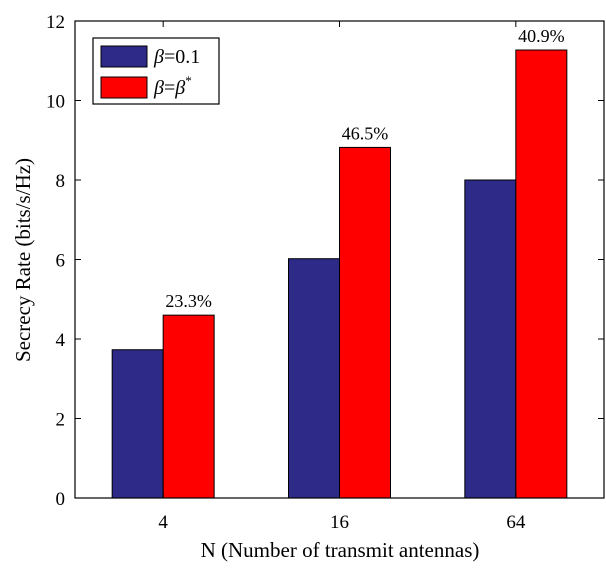  Describe the element at coordinates (61, 499) in the screenshot. I see `y-tick-label-0: 0` at that location.